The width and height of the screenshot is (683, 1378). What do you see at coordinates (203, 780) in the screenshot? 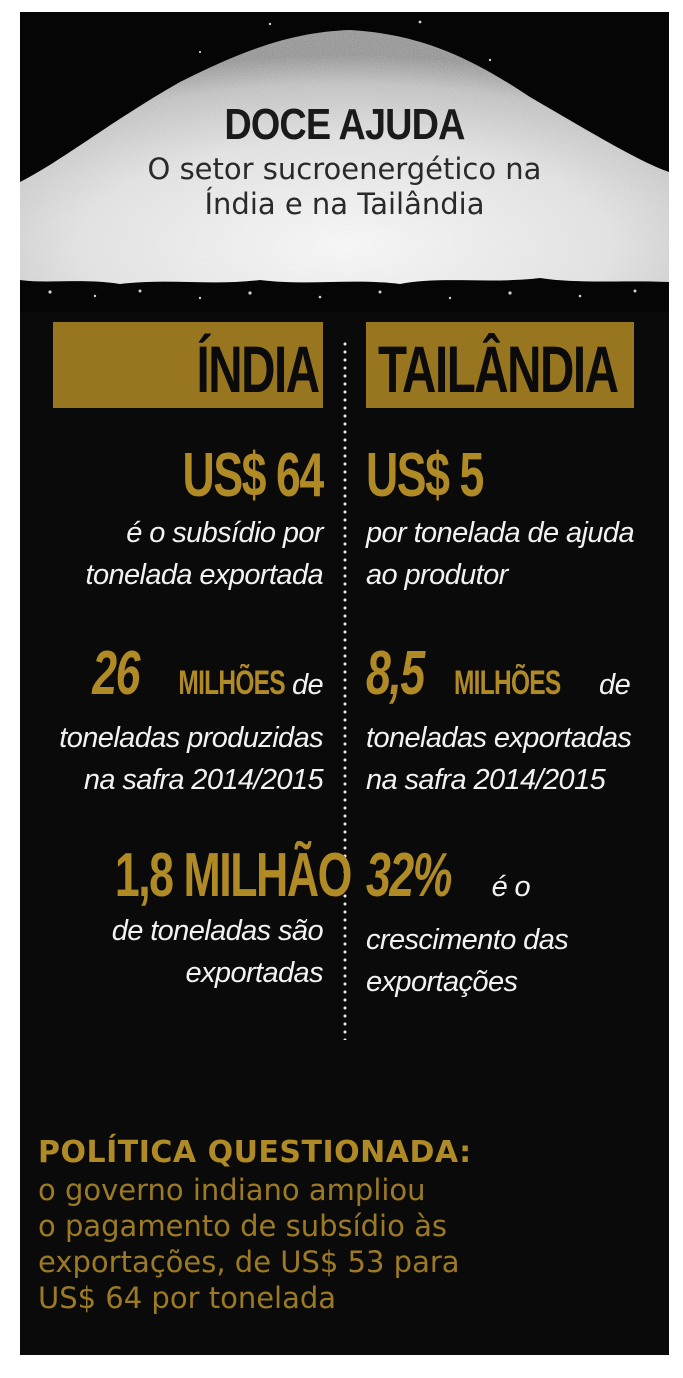
I see `india-production-text-3: na safra 2014/2015` at bounding box center [203, 780].